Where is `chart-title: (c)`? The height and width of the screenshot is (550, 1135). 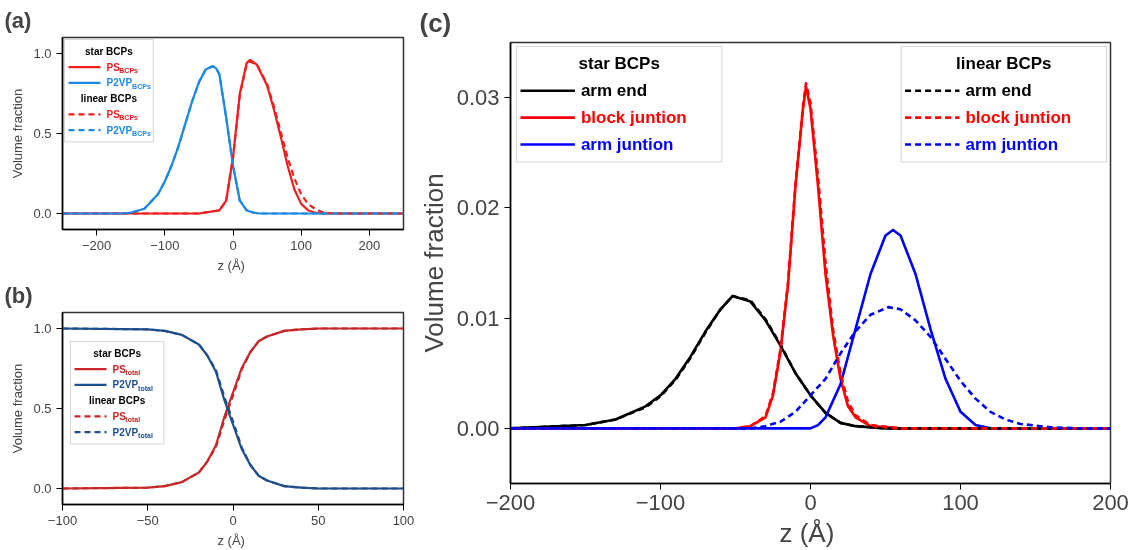 chart-title: (c) is located at coordinates (435, 22).